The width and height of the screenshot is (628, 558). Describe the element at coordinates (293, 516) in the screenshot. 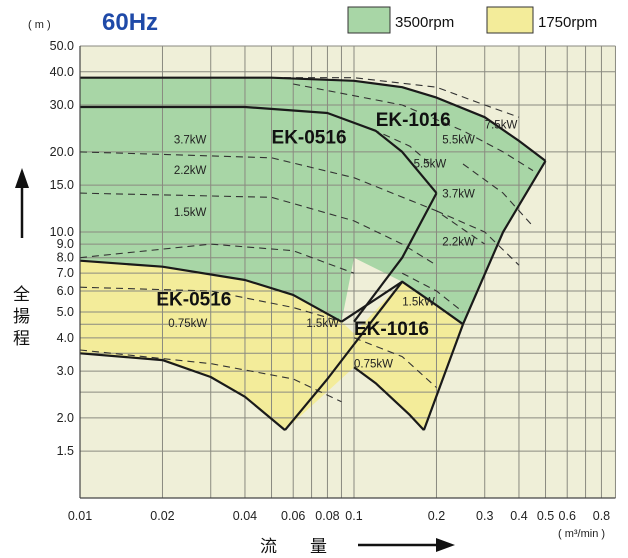

I see `x-tick-label: 0.06` at that location.